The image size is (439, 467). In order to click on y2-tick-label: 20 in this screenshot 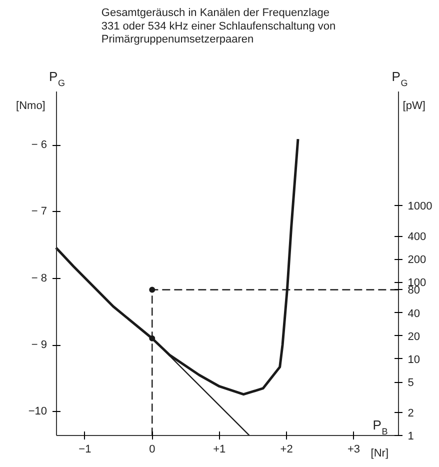, I will do `click(414, 336)`.